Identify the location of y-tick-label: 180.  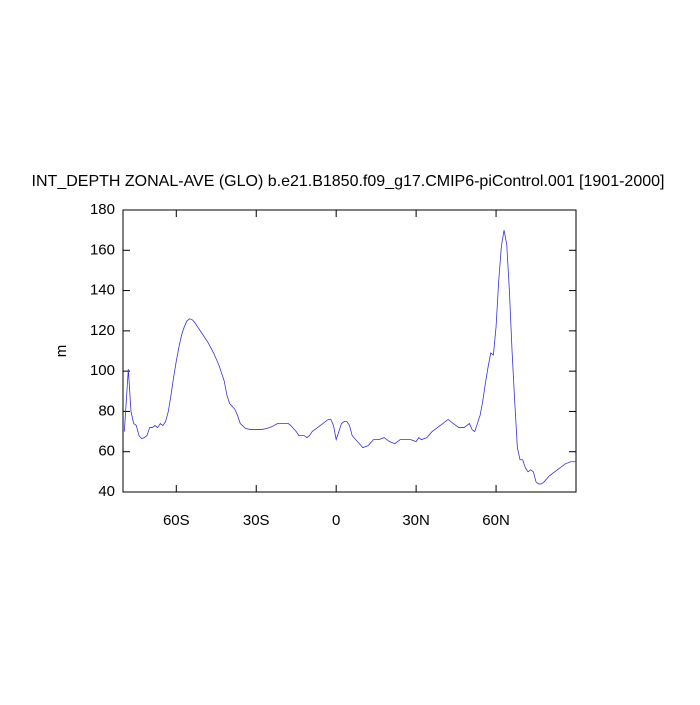
(102, 209).